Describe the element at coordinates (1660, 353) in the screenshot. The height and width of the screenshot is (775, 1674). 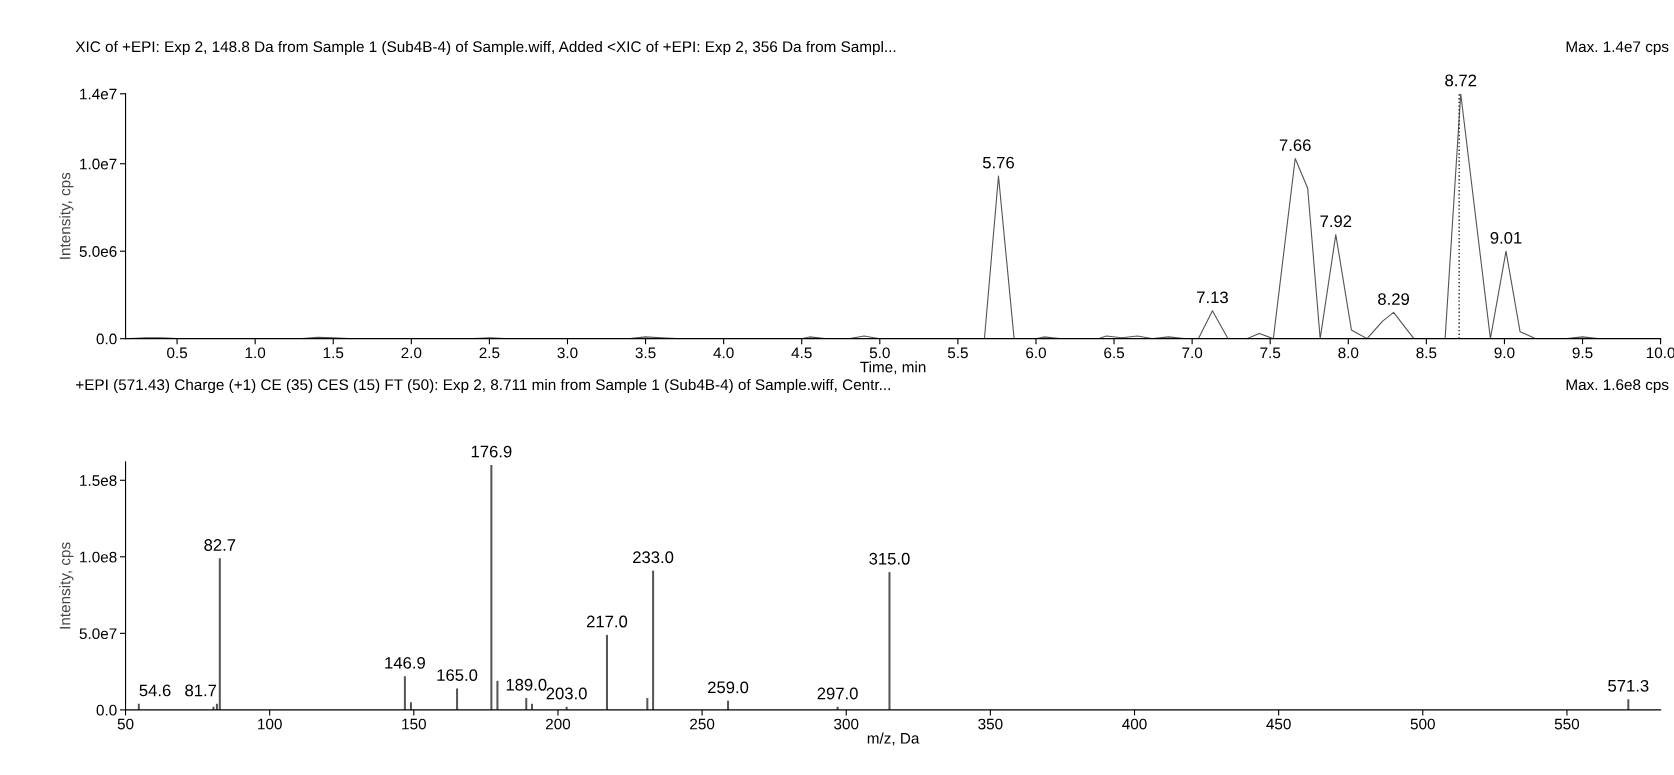
I see `x-tick-label: 10.0` at that location.